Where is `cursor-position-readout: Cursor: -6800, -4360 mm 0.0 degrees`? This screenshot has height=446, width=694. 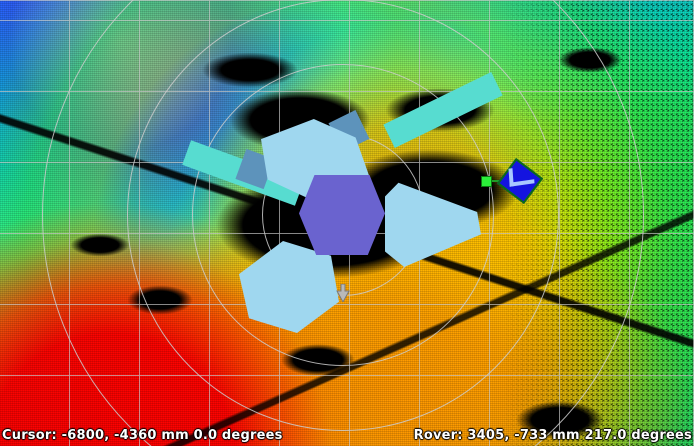 cursor-position-readout: Cursor: -6800, -4360 mm 0.0 degrees is located at coordinates (142, 435).